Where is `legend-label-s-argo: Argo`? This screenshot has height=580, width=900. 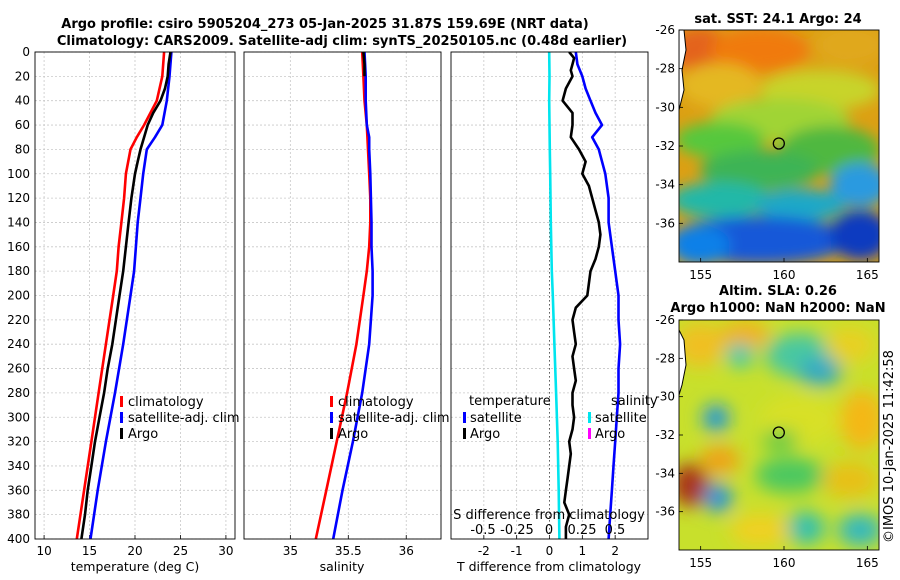 legend-label-s-argo: Argo is located at coordinates (610, 434).